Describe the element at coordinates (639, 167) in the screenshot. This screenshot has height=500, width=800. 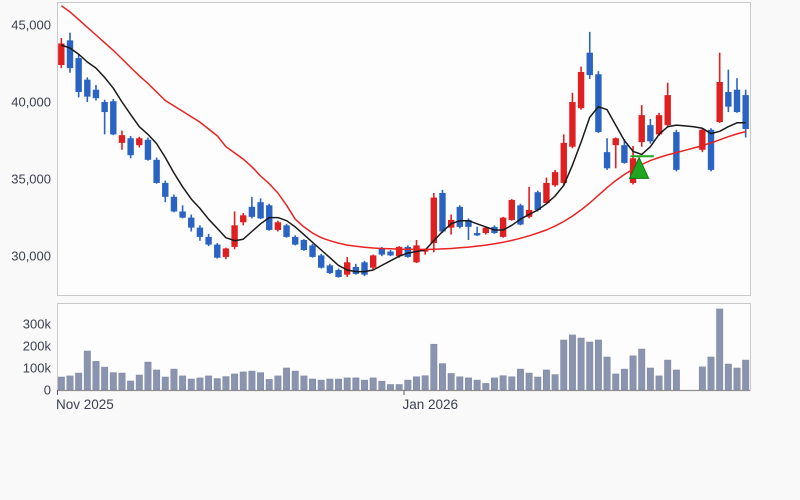
I see `buy-signal-triangle-icon` at that location.